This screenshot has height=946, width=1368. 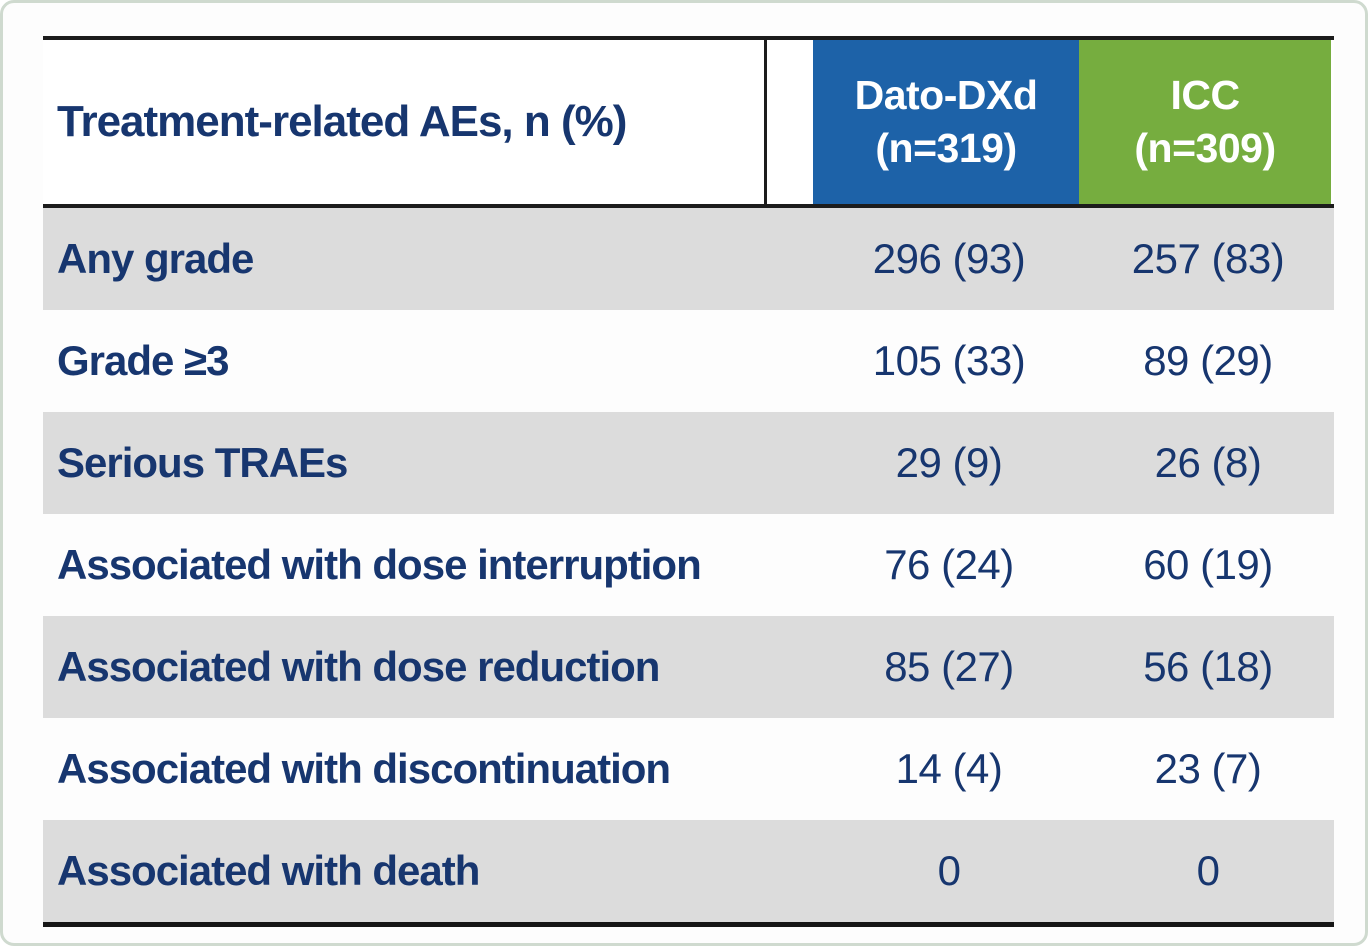 What do you see at coordinates (1205, 148) in the screenshot?
I see `icc-n: (n=309)` at bounding box center [1205, 148].